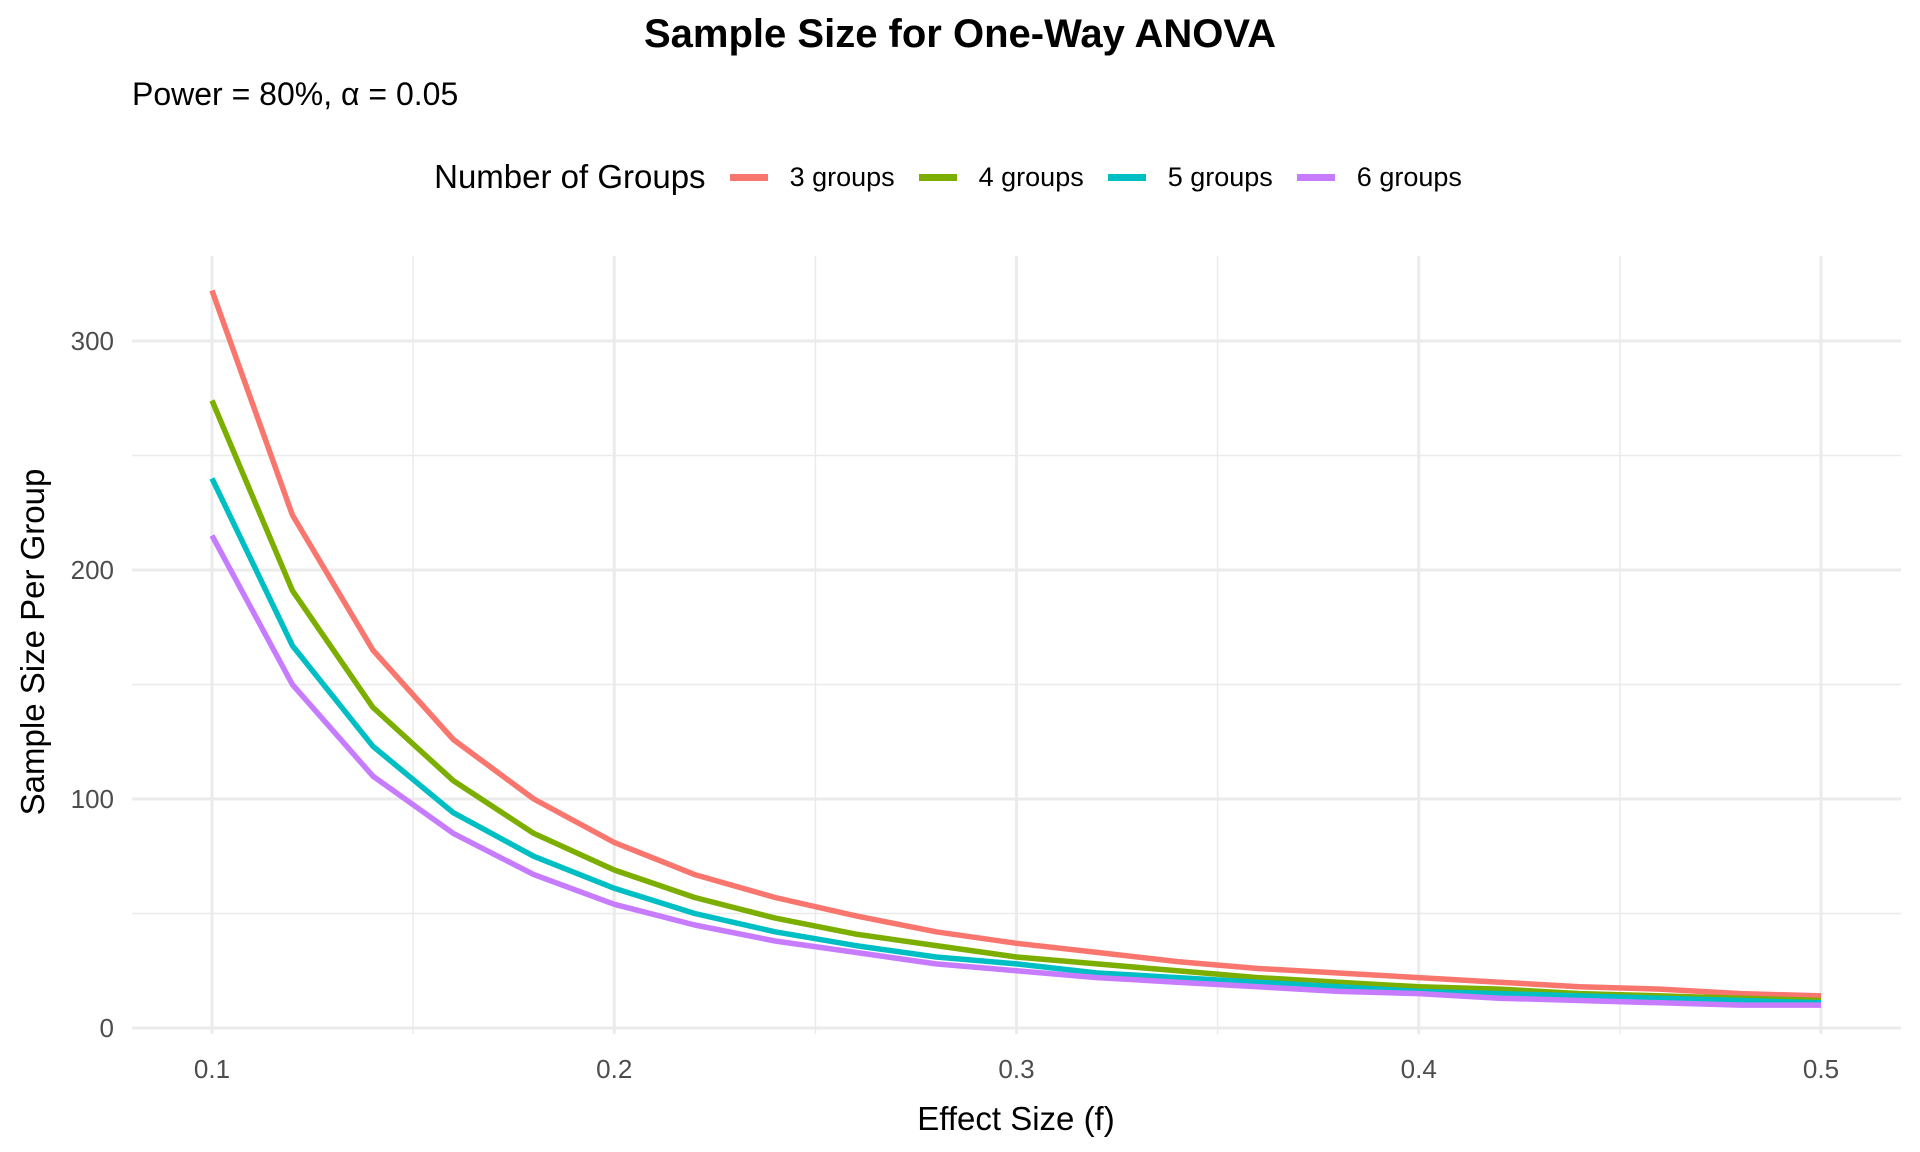 The height and width of the screenshot is (1152, 1920). What do you see at coordinates (960, 34) in the screenshot?
I see `chart-title: Sample Size for One-Way ANOVA` at bounding box center [960, 34].